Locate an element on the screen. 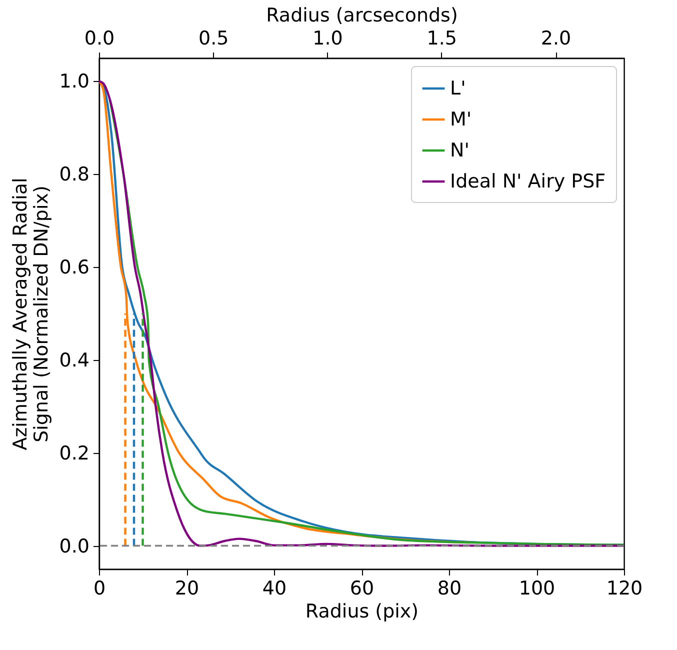  y-tick-label: 0.4 is located at coordinates (74, 360).